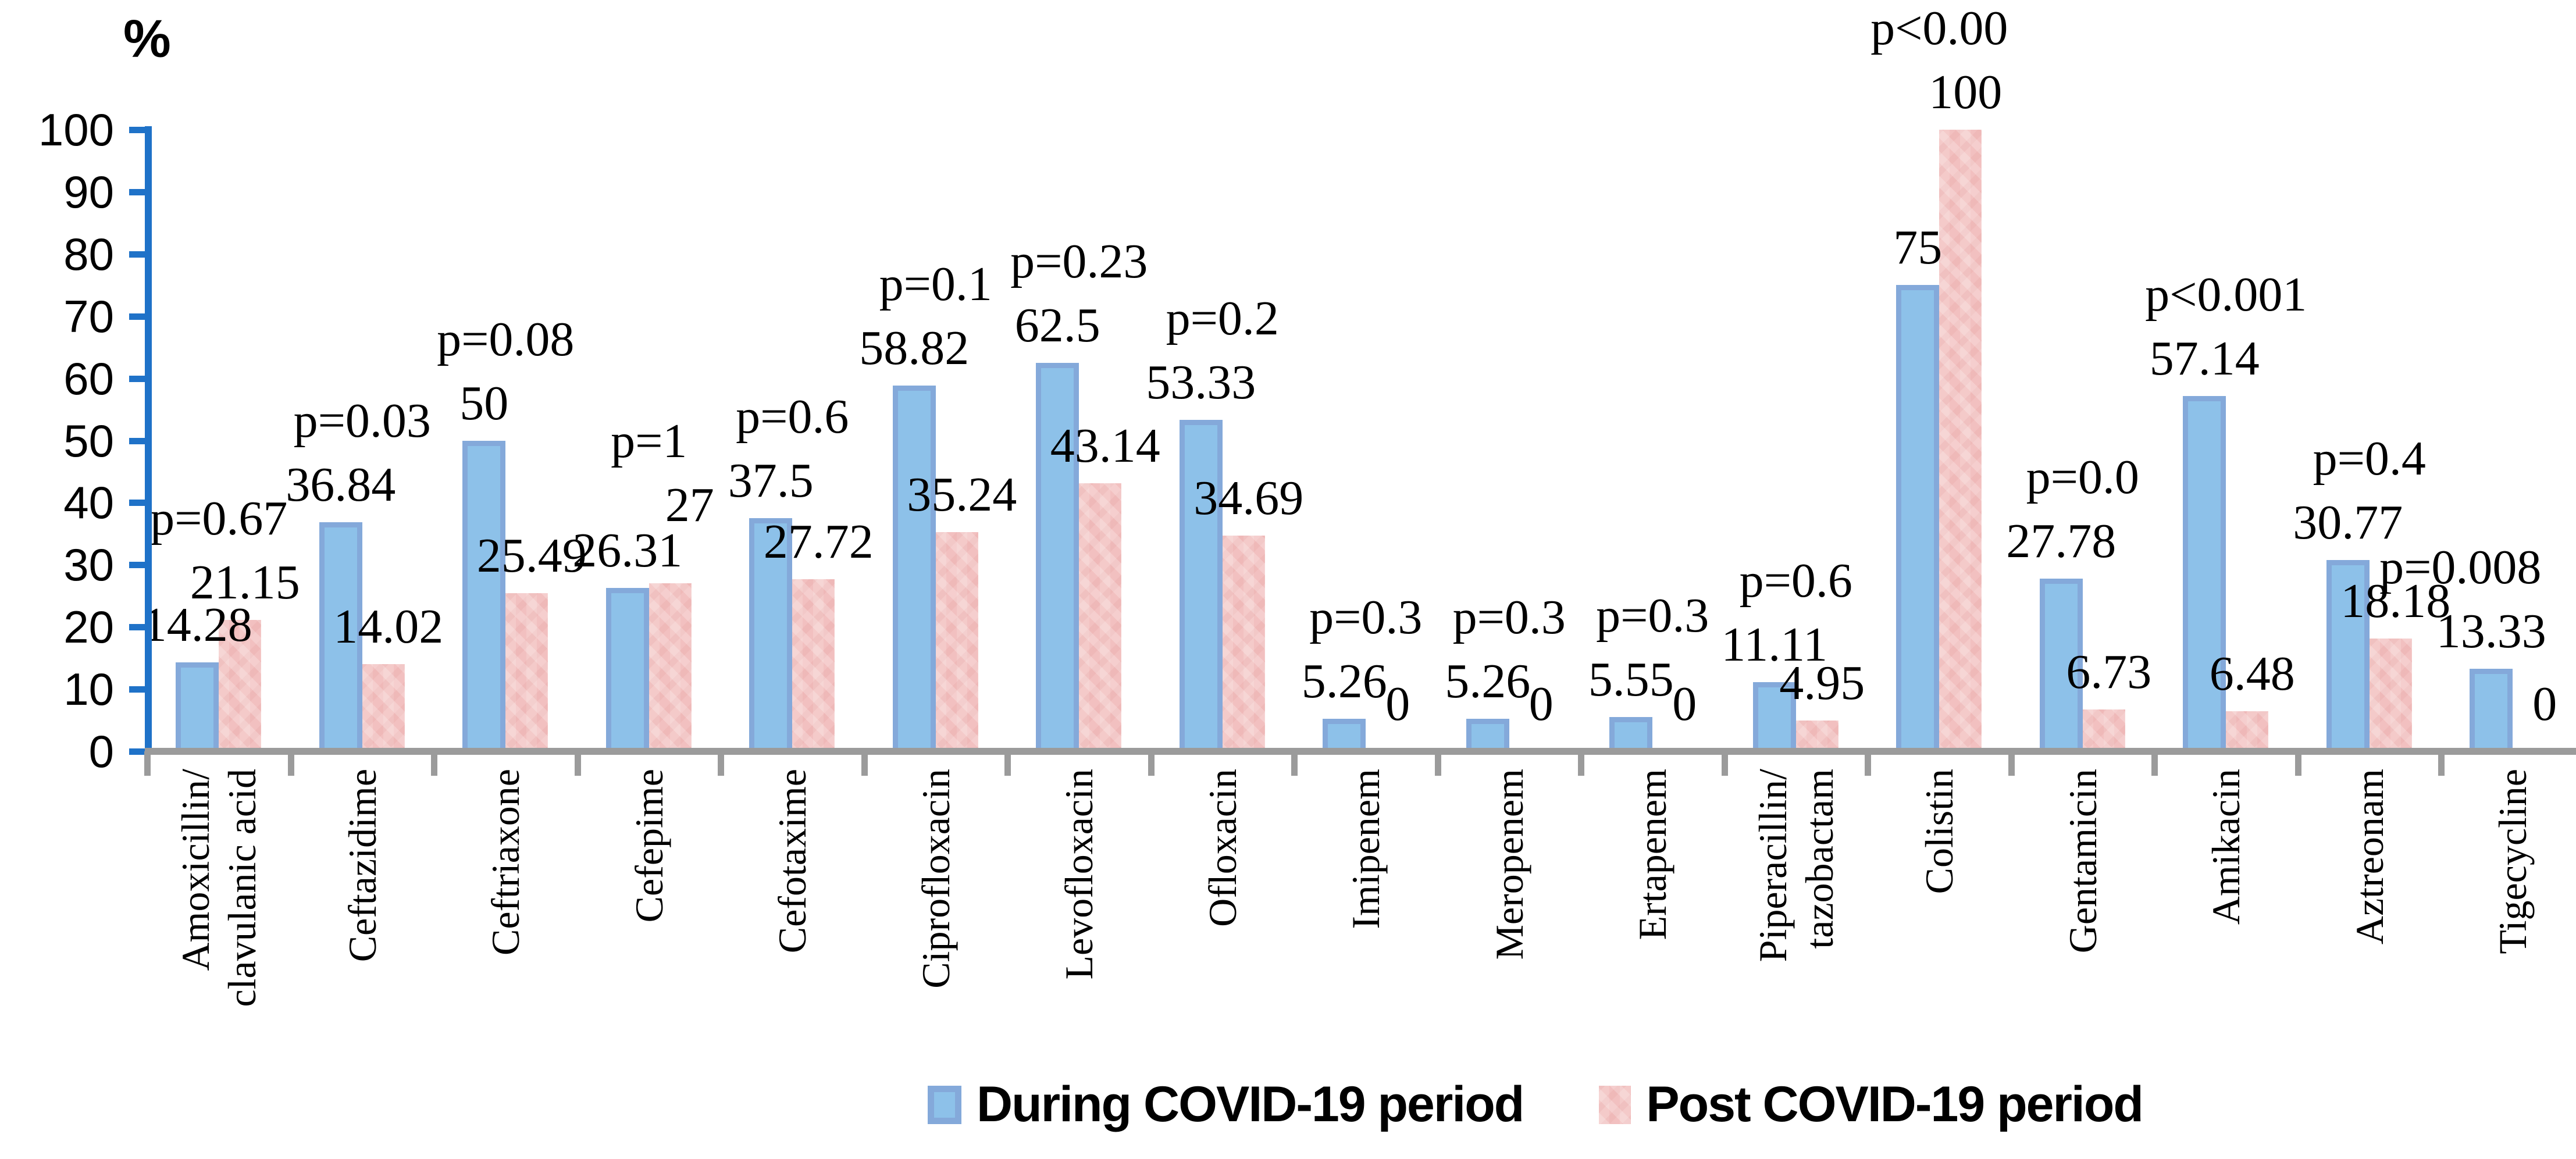  What do you see at coordinates (2369, 459) in the screenshot?
I see `p-value-label: p=0.4` at bounding box center [2369, 459].